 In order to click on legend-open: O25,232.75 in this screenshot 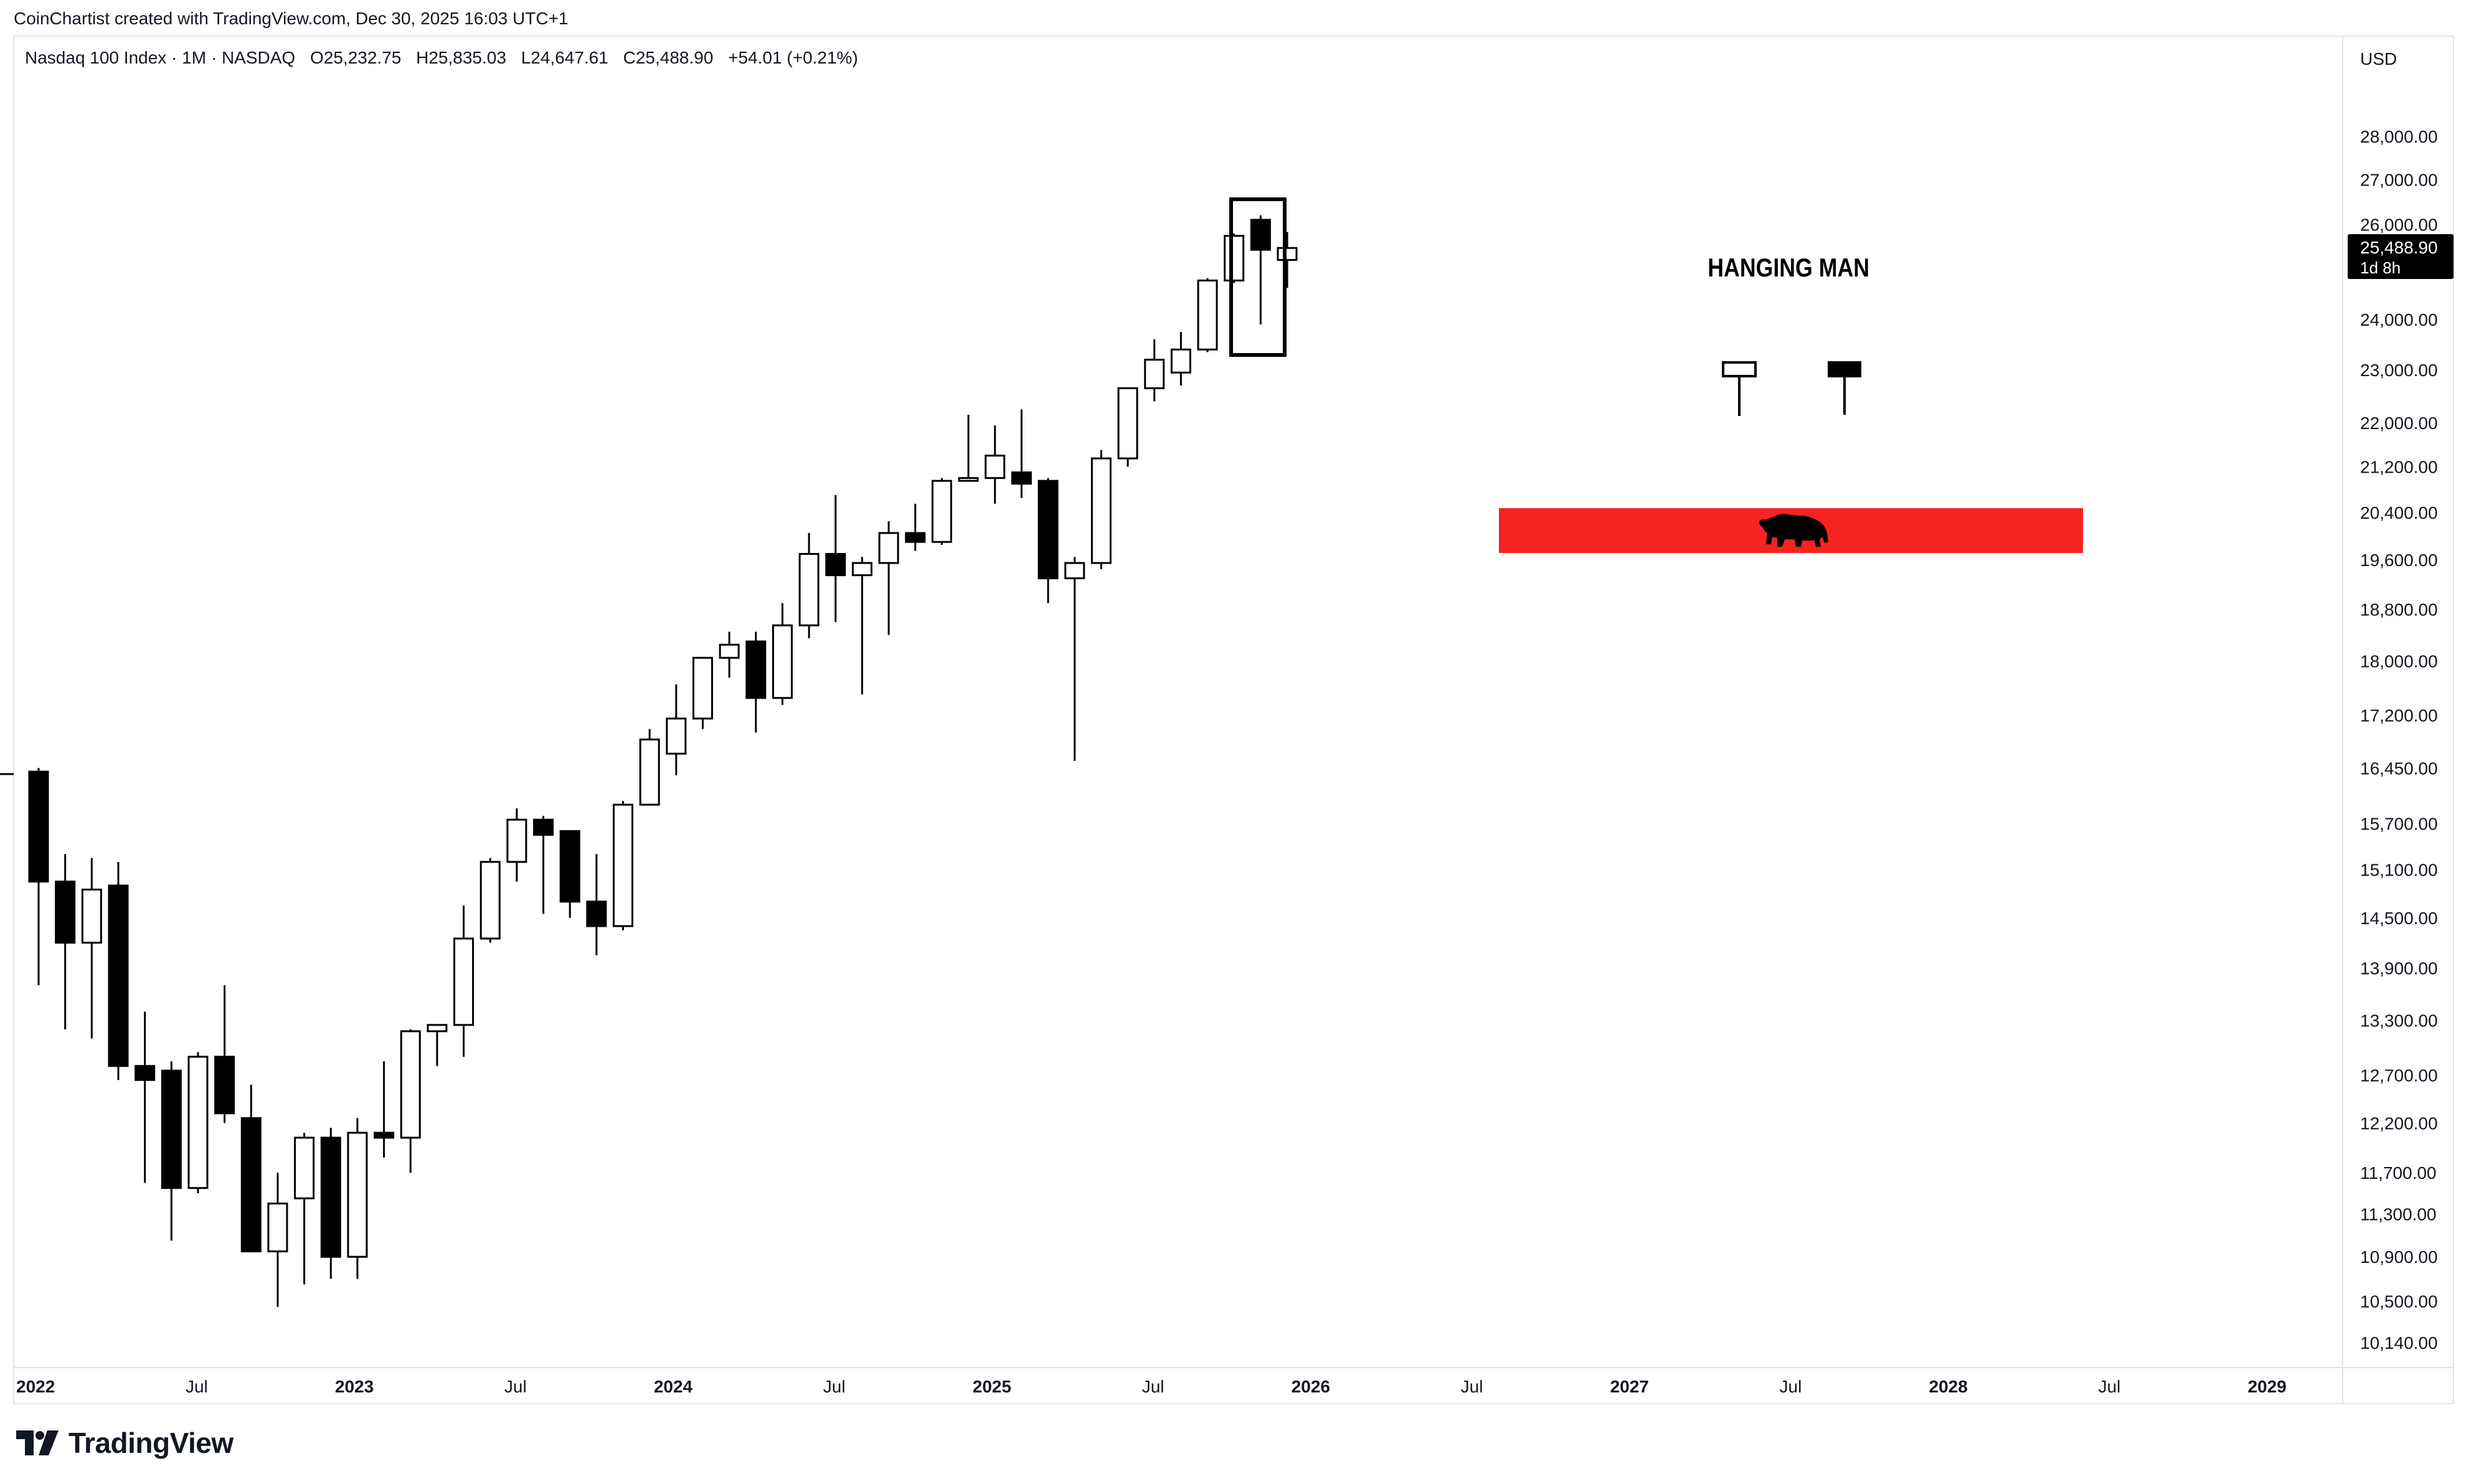, I will do `click(355, 57)`.